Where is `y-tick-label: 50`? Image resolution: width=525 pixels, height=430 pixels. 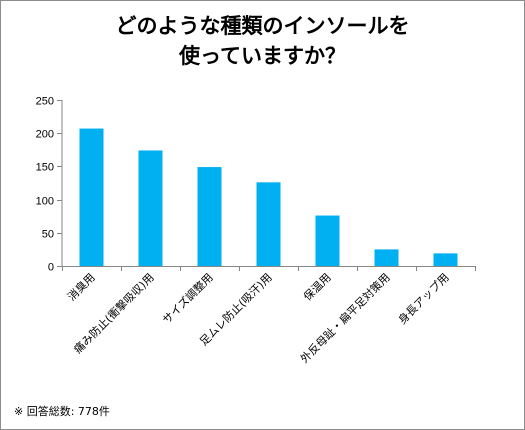 y-tick-label: 50 is located at coordinates (48, 235).